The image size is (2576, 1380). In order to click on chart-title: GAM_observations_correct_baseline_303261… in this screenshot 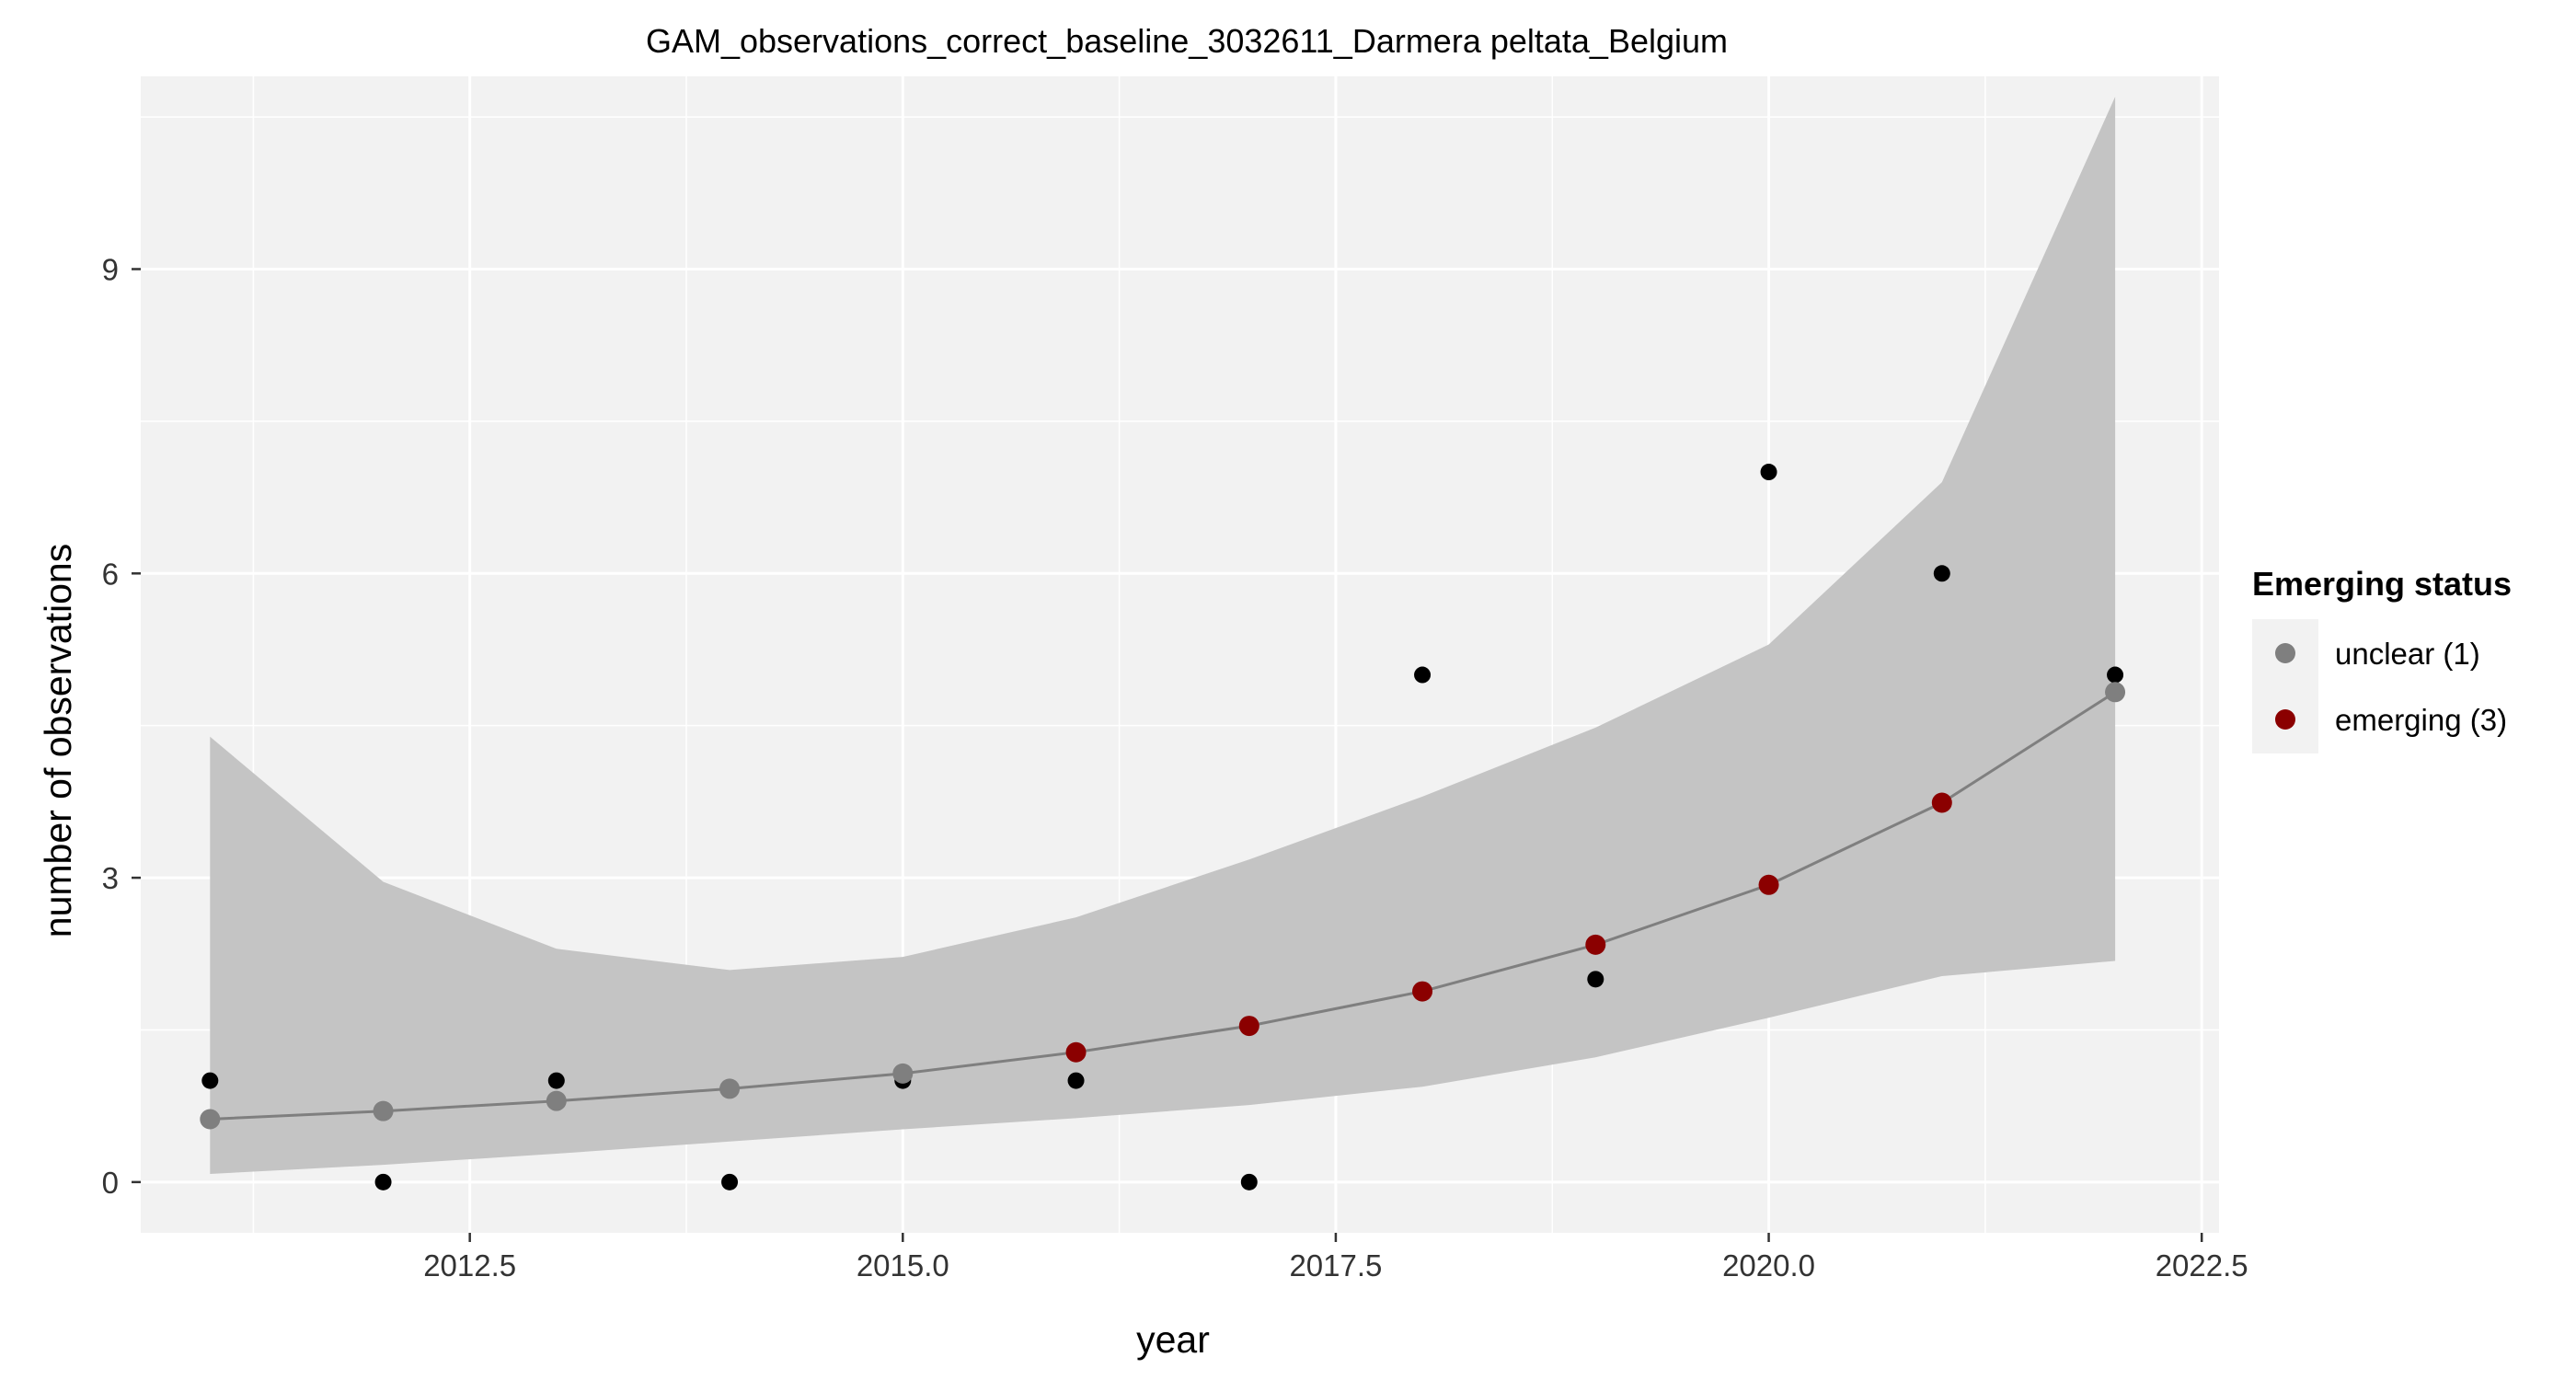, I will do `click(1187, 41)`.